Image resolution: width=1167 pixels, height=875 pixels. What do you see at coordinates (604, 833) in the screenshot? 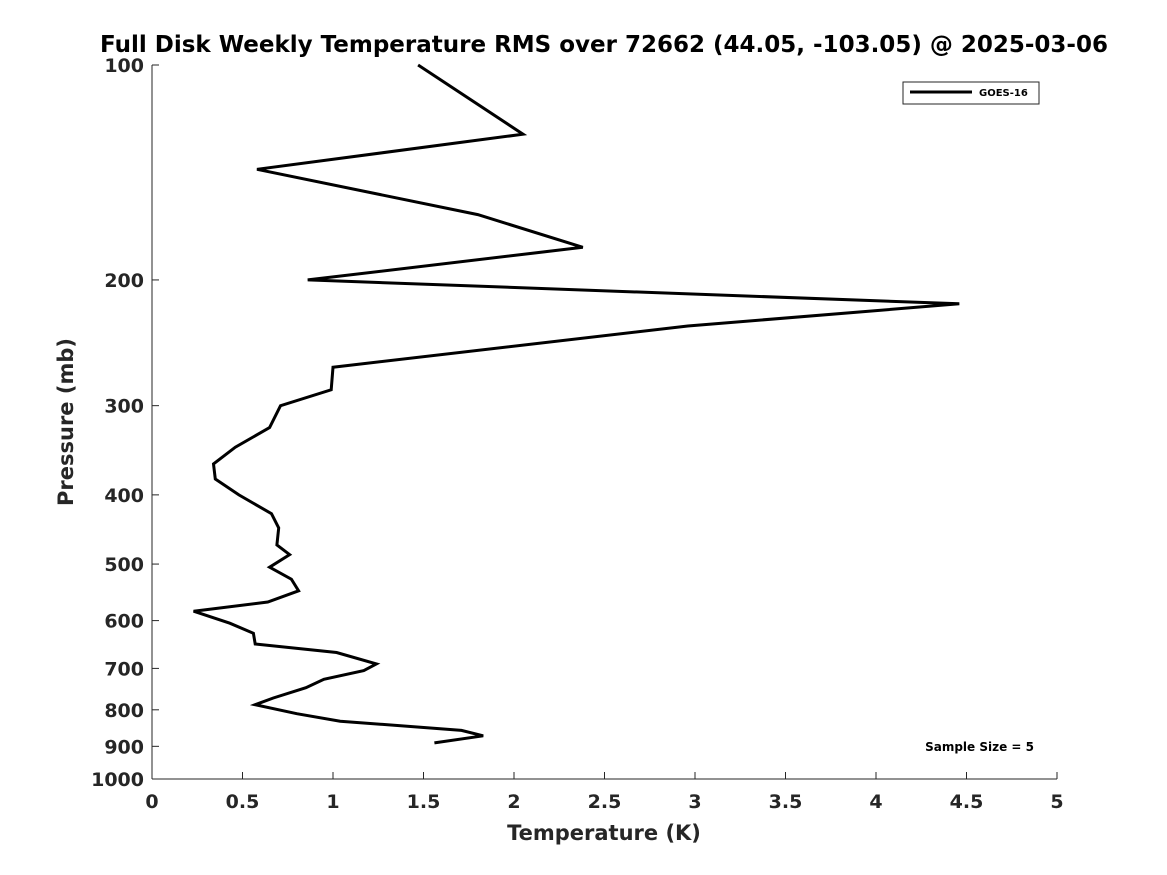
I see `x-axis-label: Temperature (K)` at bounding box center [604, 833].